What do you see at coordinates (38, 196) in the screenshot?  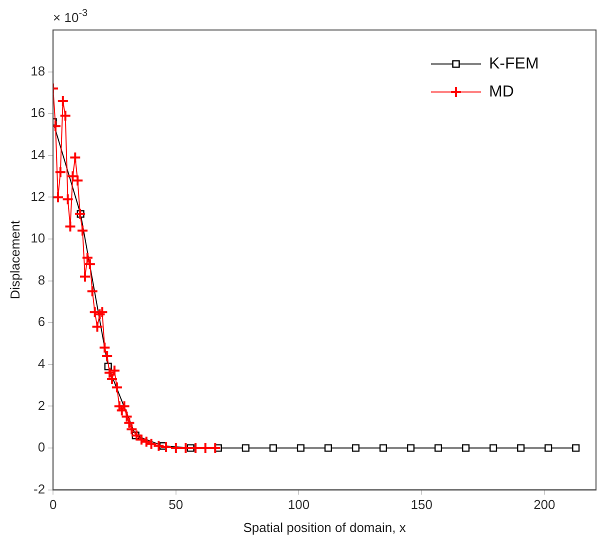 I see `y-tick-label: 12` at bounding box center [38, 196].